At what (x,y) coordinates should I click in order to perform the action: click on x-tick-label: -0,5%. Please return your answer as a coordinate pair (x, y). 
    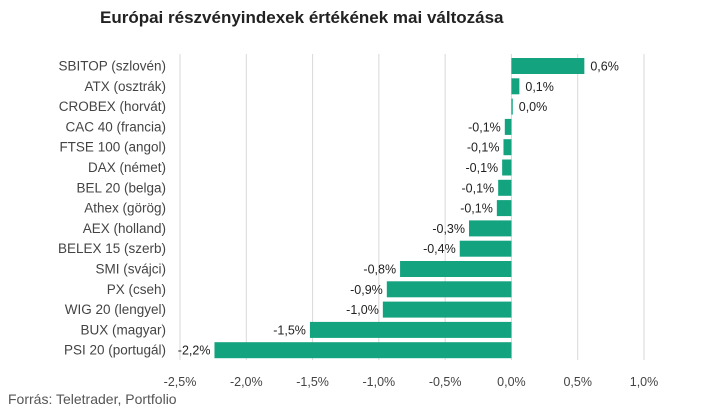
    Looking at the image, I should click on (445, 382).